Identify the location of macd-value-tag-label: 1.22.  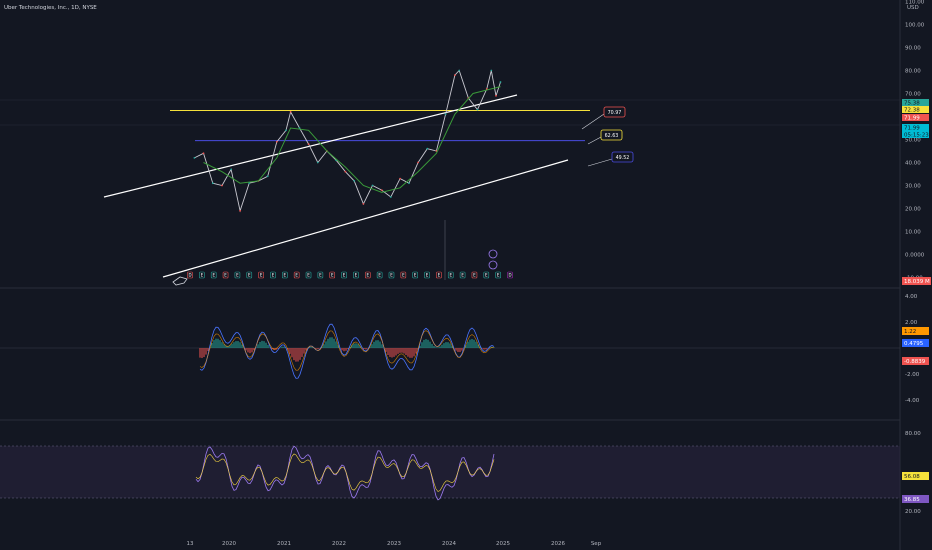
(910, 332).